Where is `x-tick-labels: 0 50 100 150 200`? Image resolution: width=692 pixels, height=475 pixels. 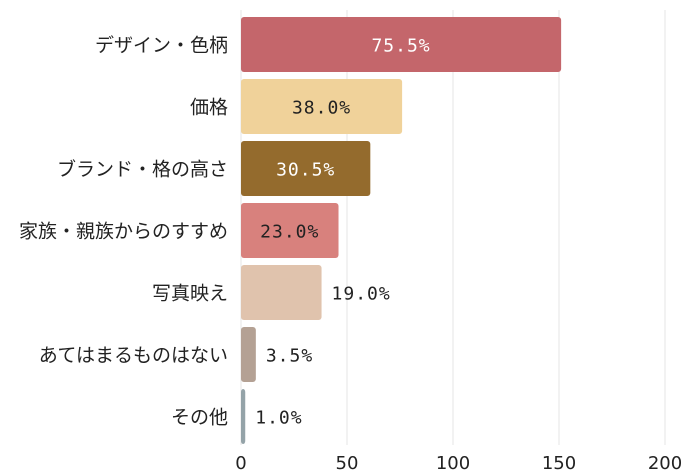 x-tick-labels: 0 50 100 150 200 is located at coordinates (458, 463).